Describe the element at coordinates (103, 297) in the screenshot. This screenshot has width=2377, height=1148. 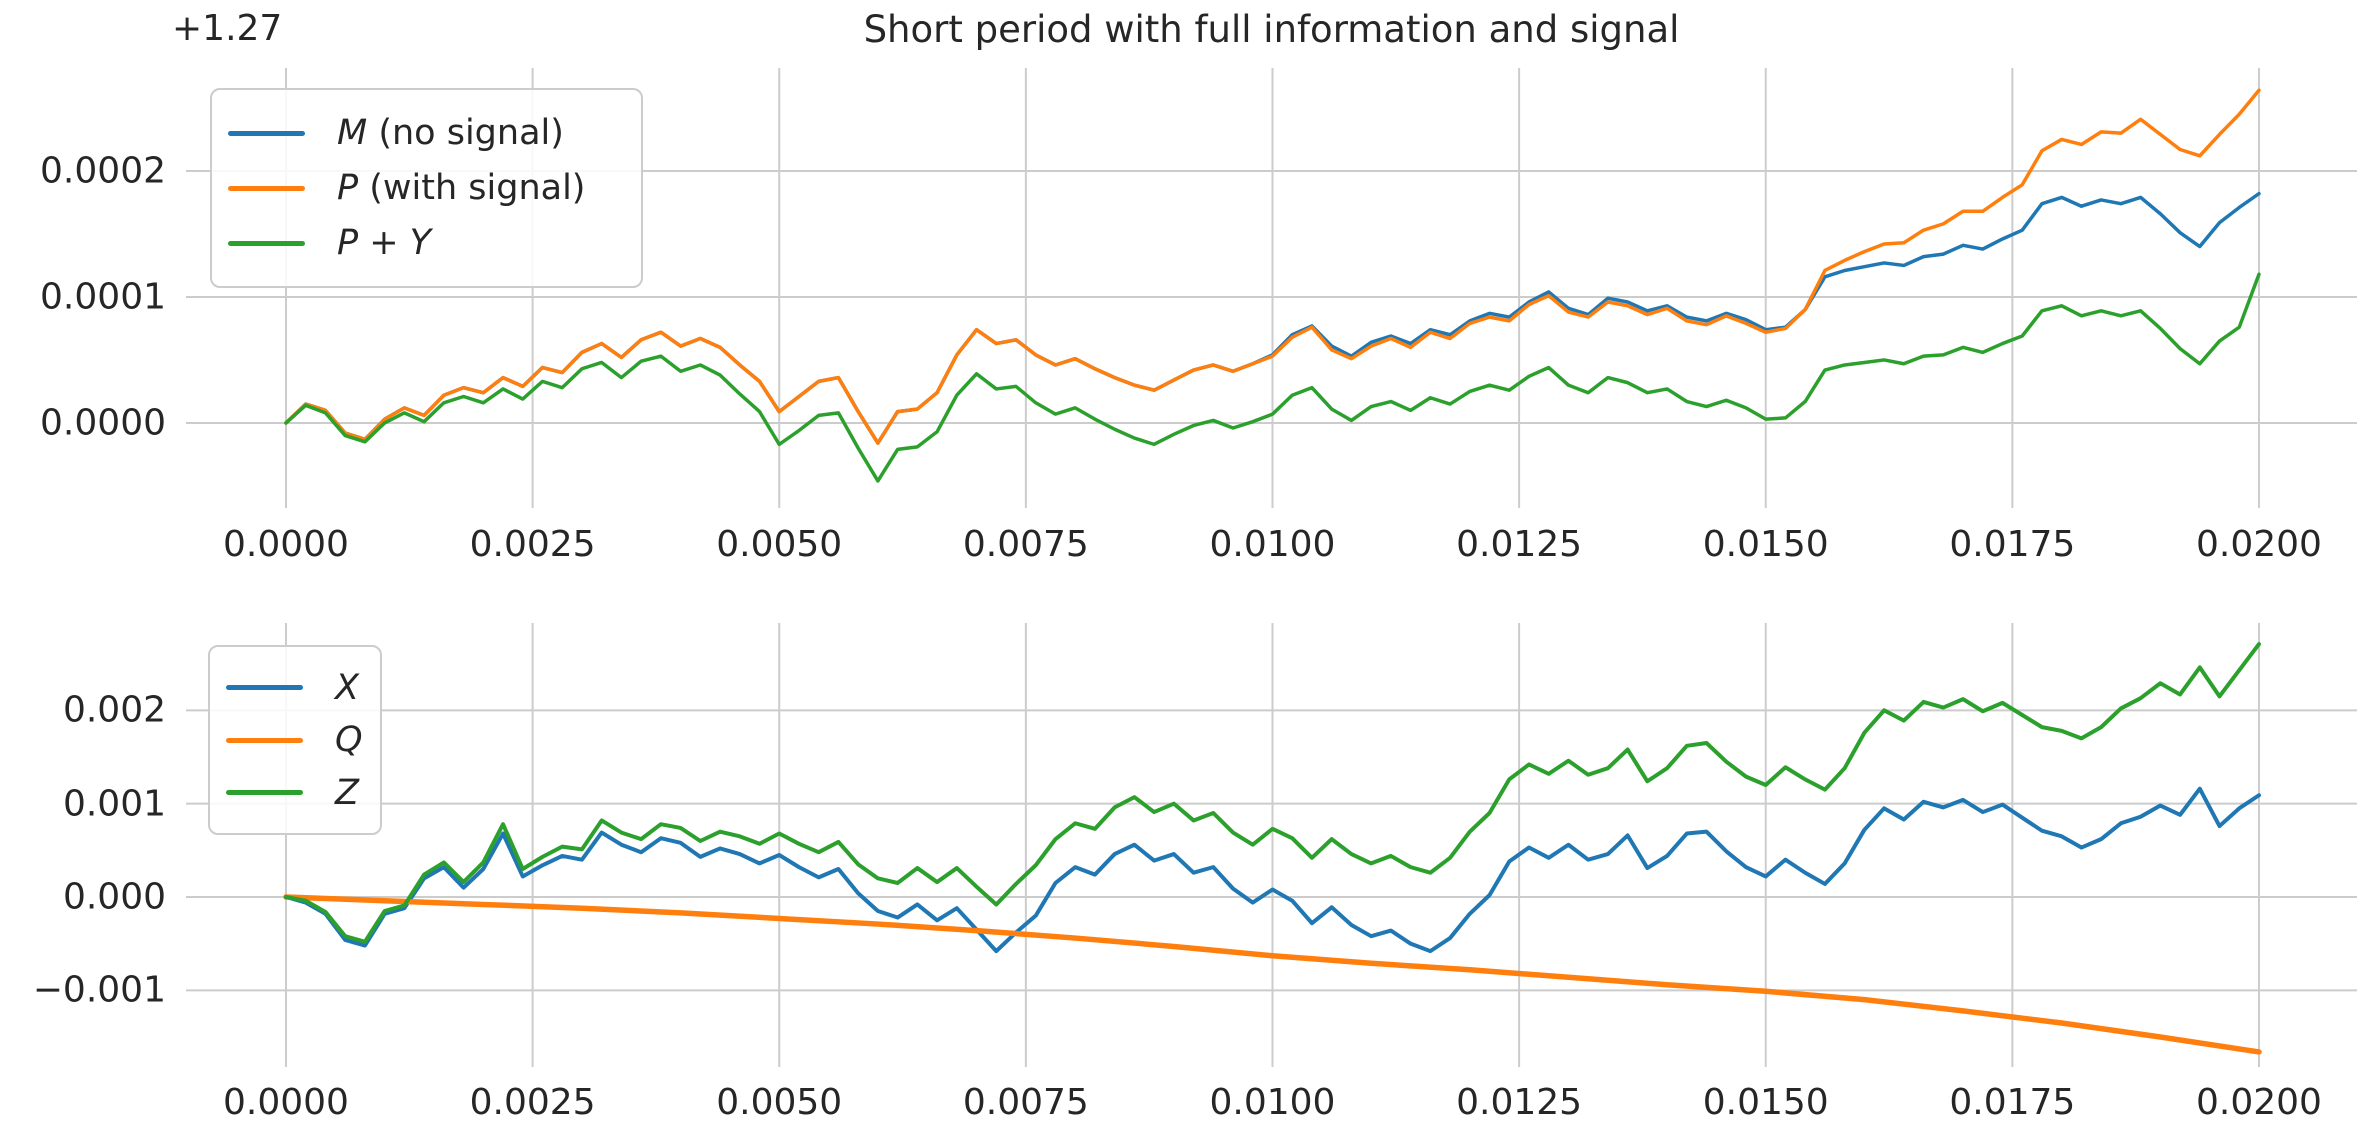
I see `y-tick-label: 0.0001` at that location.